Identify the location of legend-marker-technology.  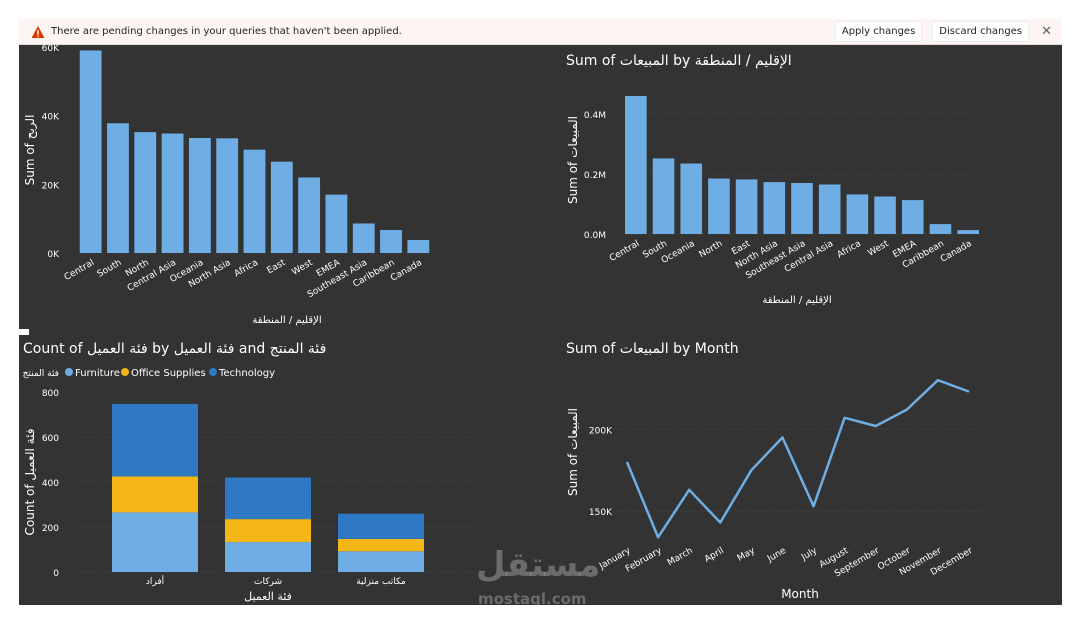
(213, 372).